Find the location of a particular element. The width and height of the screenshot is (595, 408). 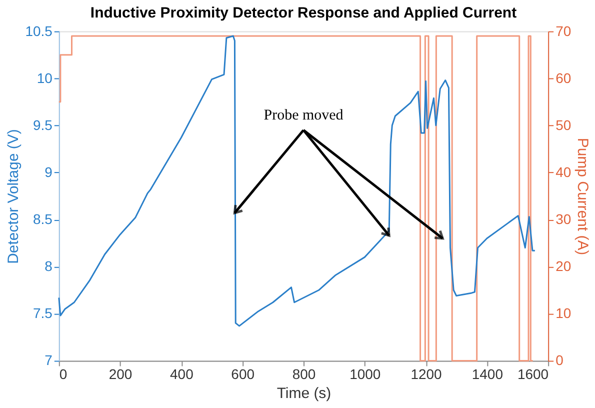

x-tick-label: 0 is located at coordinates (63, 374).